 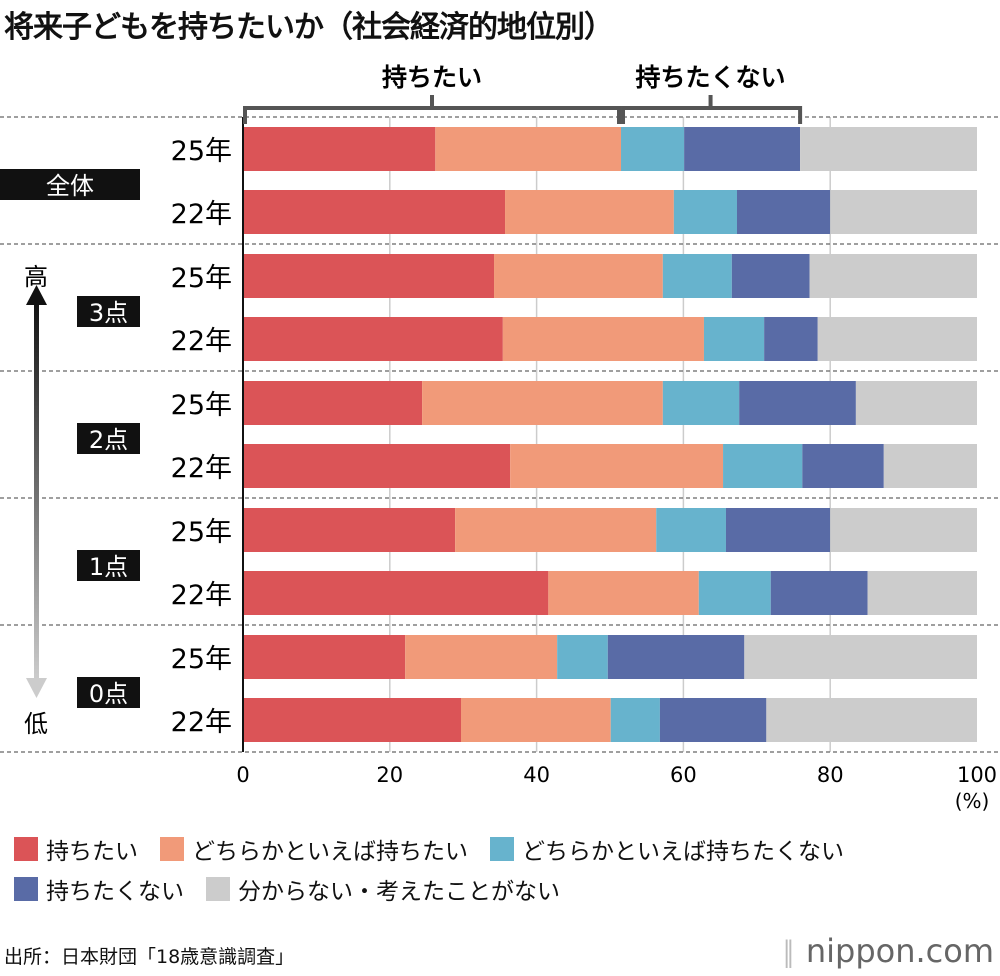 What do you see at coordinates (712, 115) in the screenshot?
I see `bracket-not-want` at bounding box center [712, 115].